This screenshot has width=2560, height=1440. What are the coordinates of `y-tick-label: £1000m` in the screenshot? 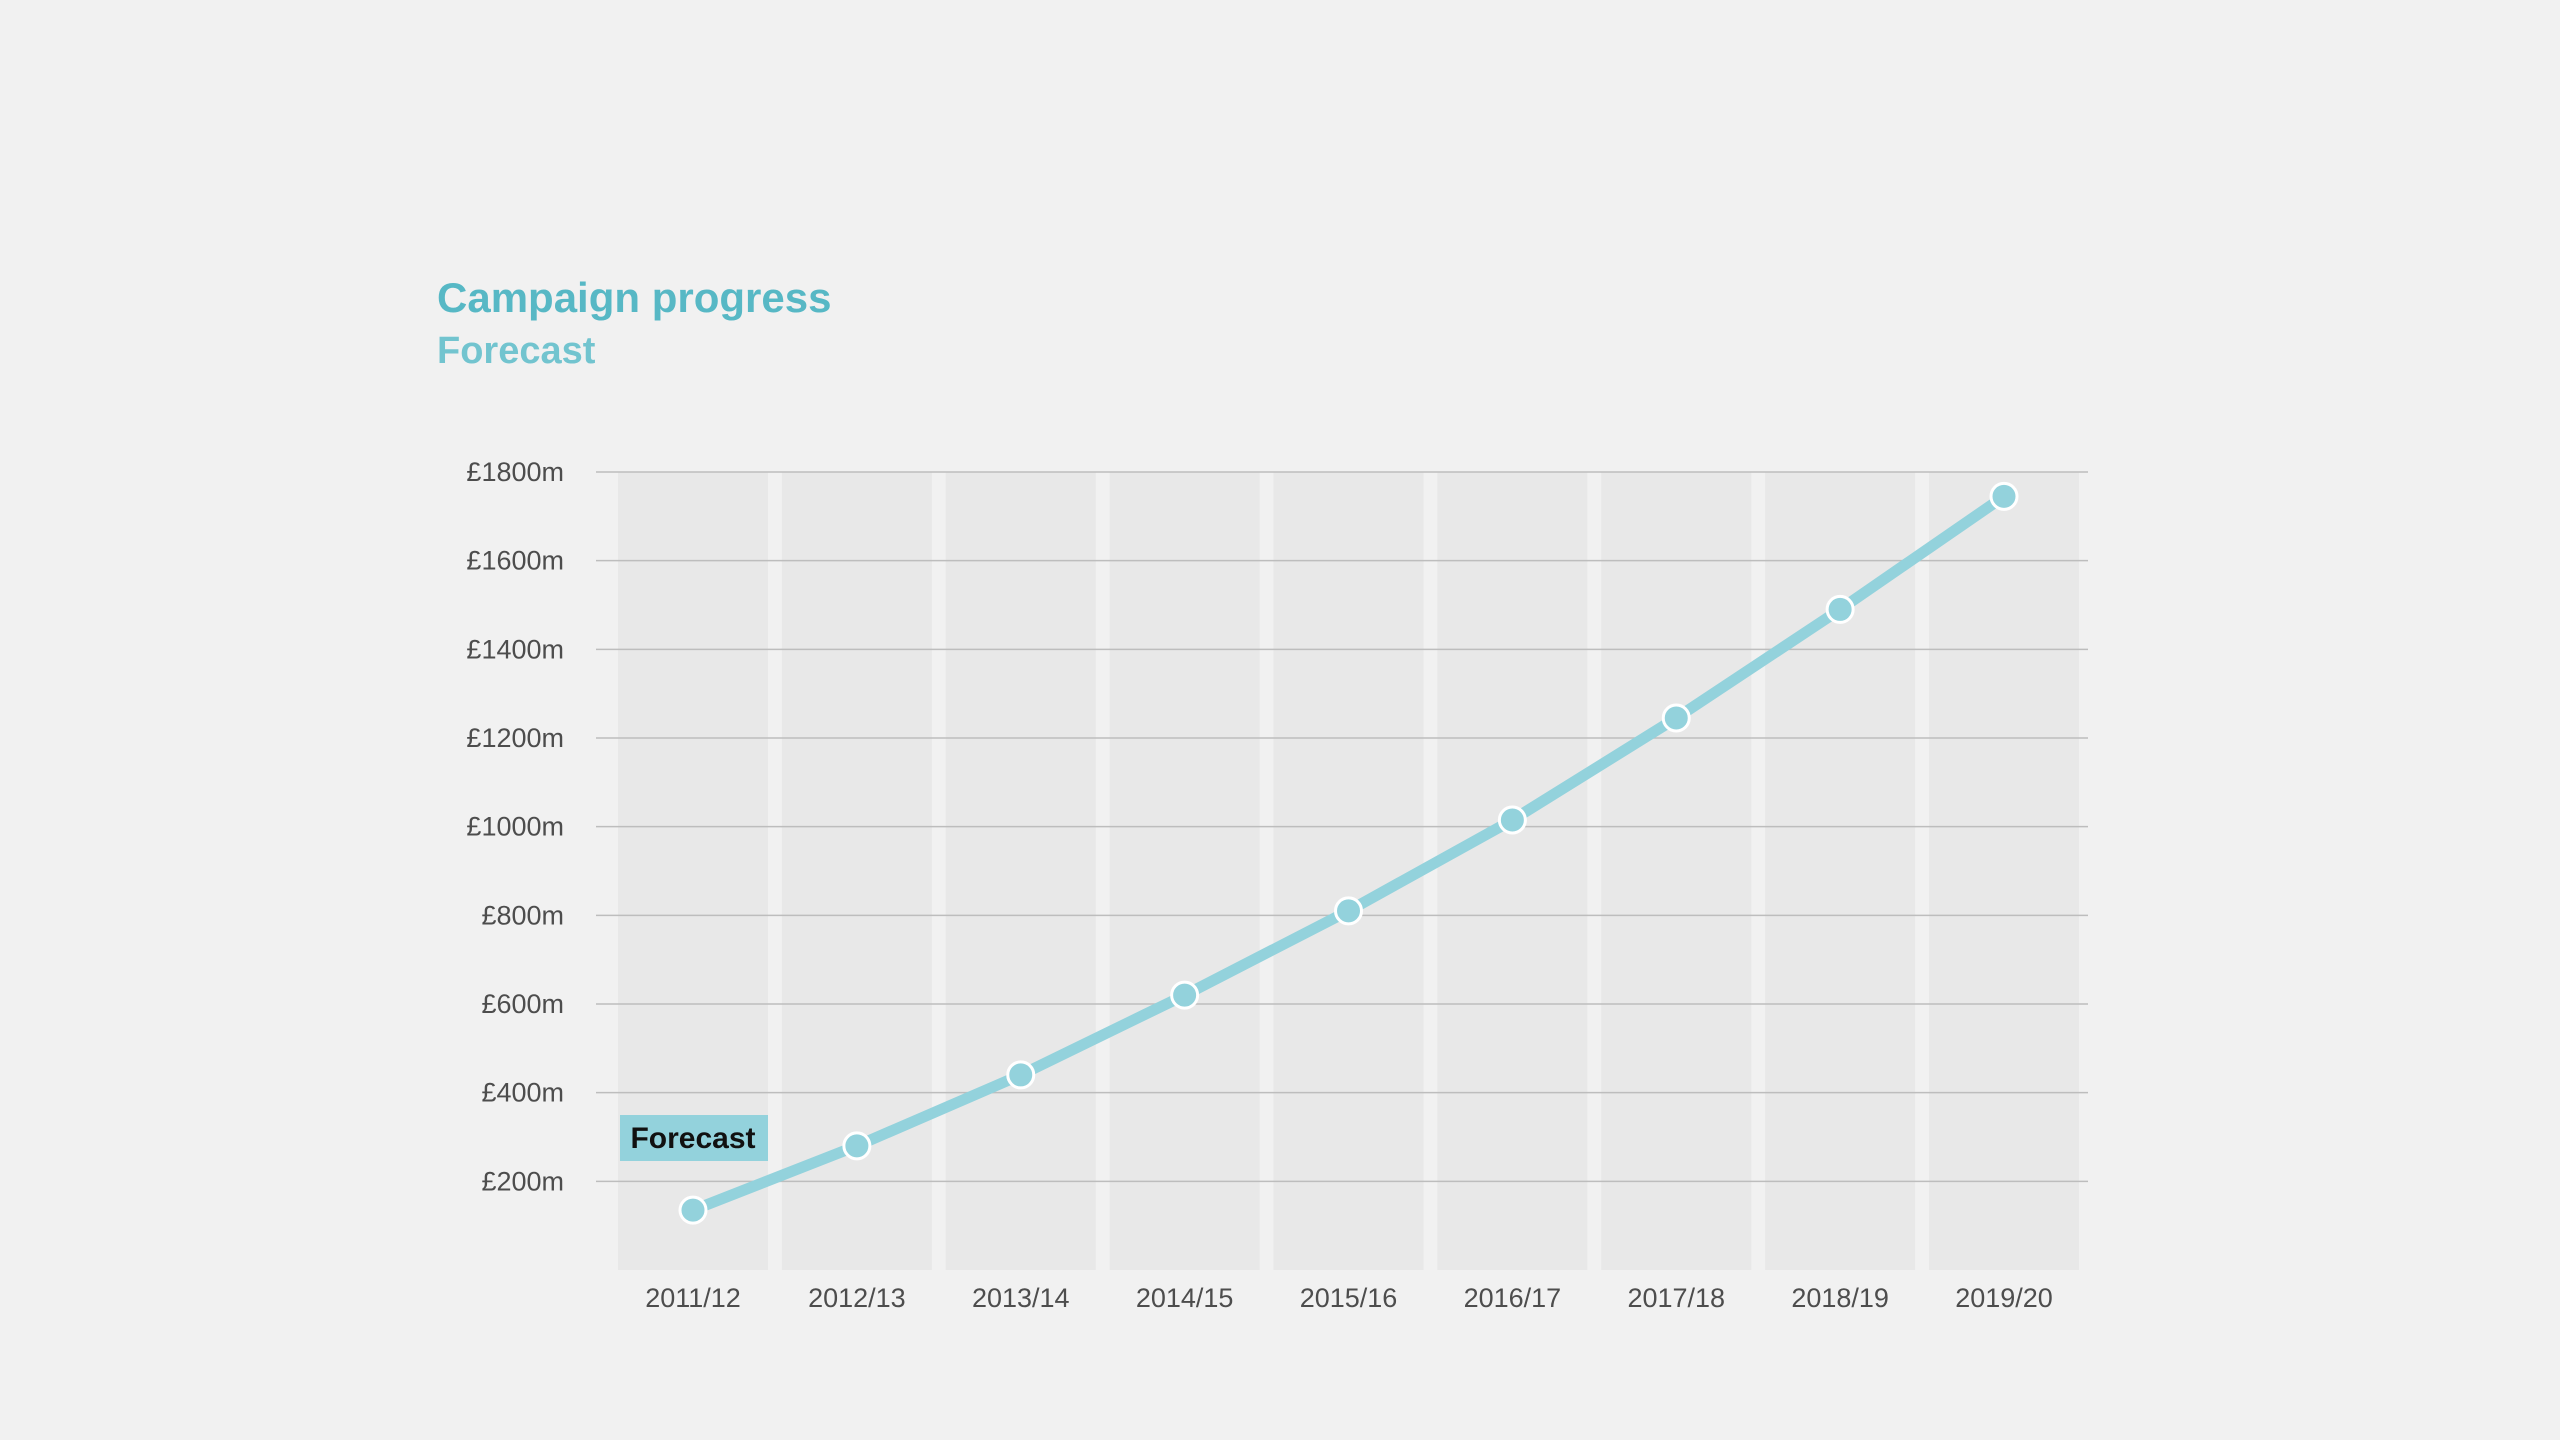 It's located at (515, 827).